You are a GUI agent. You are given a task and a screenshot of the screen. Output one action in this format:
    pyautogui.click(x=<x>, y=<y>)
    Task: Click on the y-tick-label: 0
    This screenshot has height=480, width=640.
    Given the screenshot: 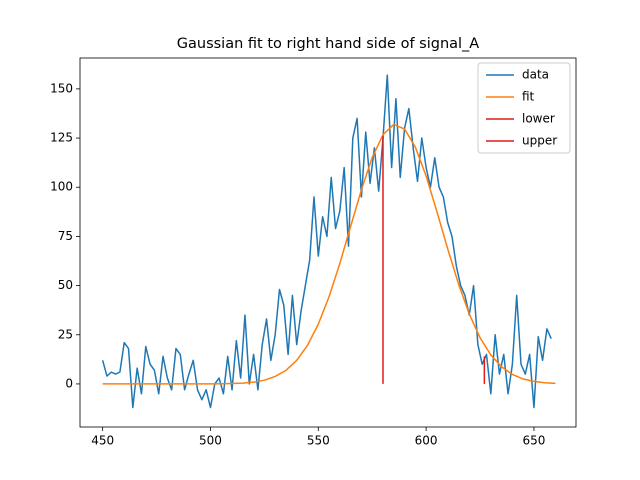 What is the action you would take?
    pyautogui.click(x=69, y=383)
    